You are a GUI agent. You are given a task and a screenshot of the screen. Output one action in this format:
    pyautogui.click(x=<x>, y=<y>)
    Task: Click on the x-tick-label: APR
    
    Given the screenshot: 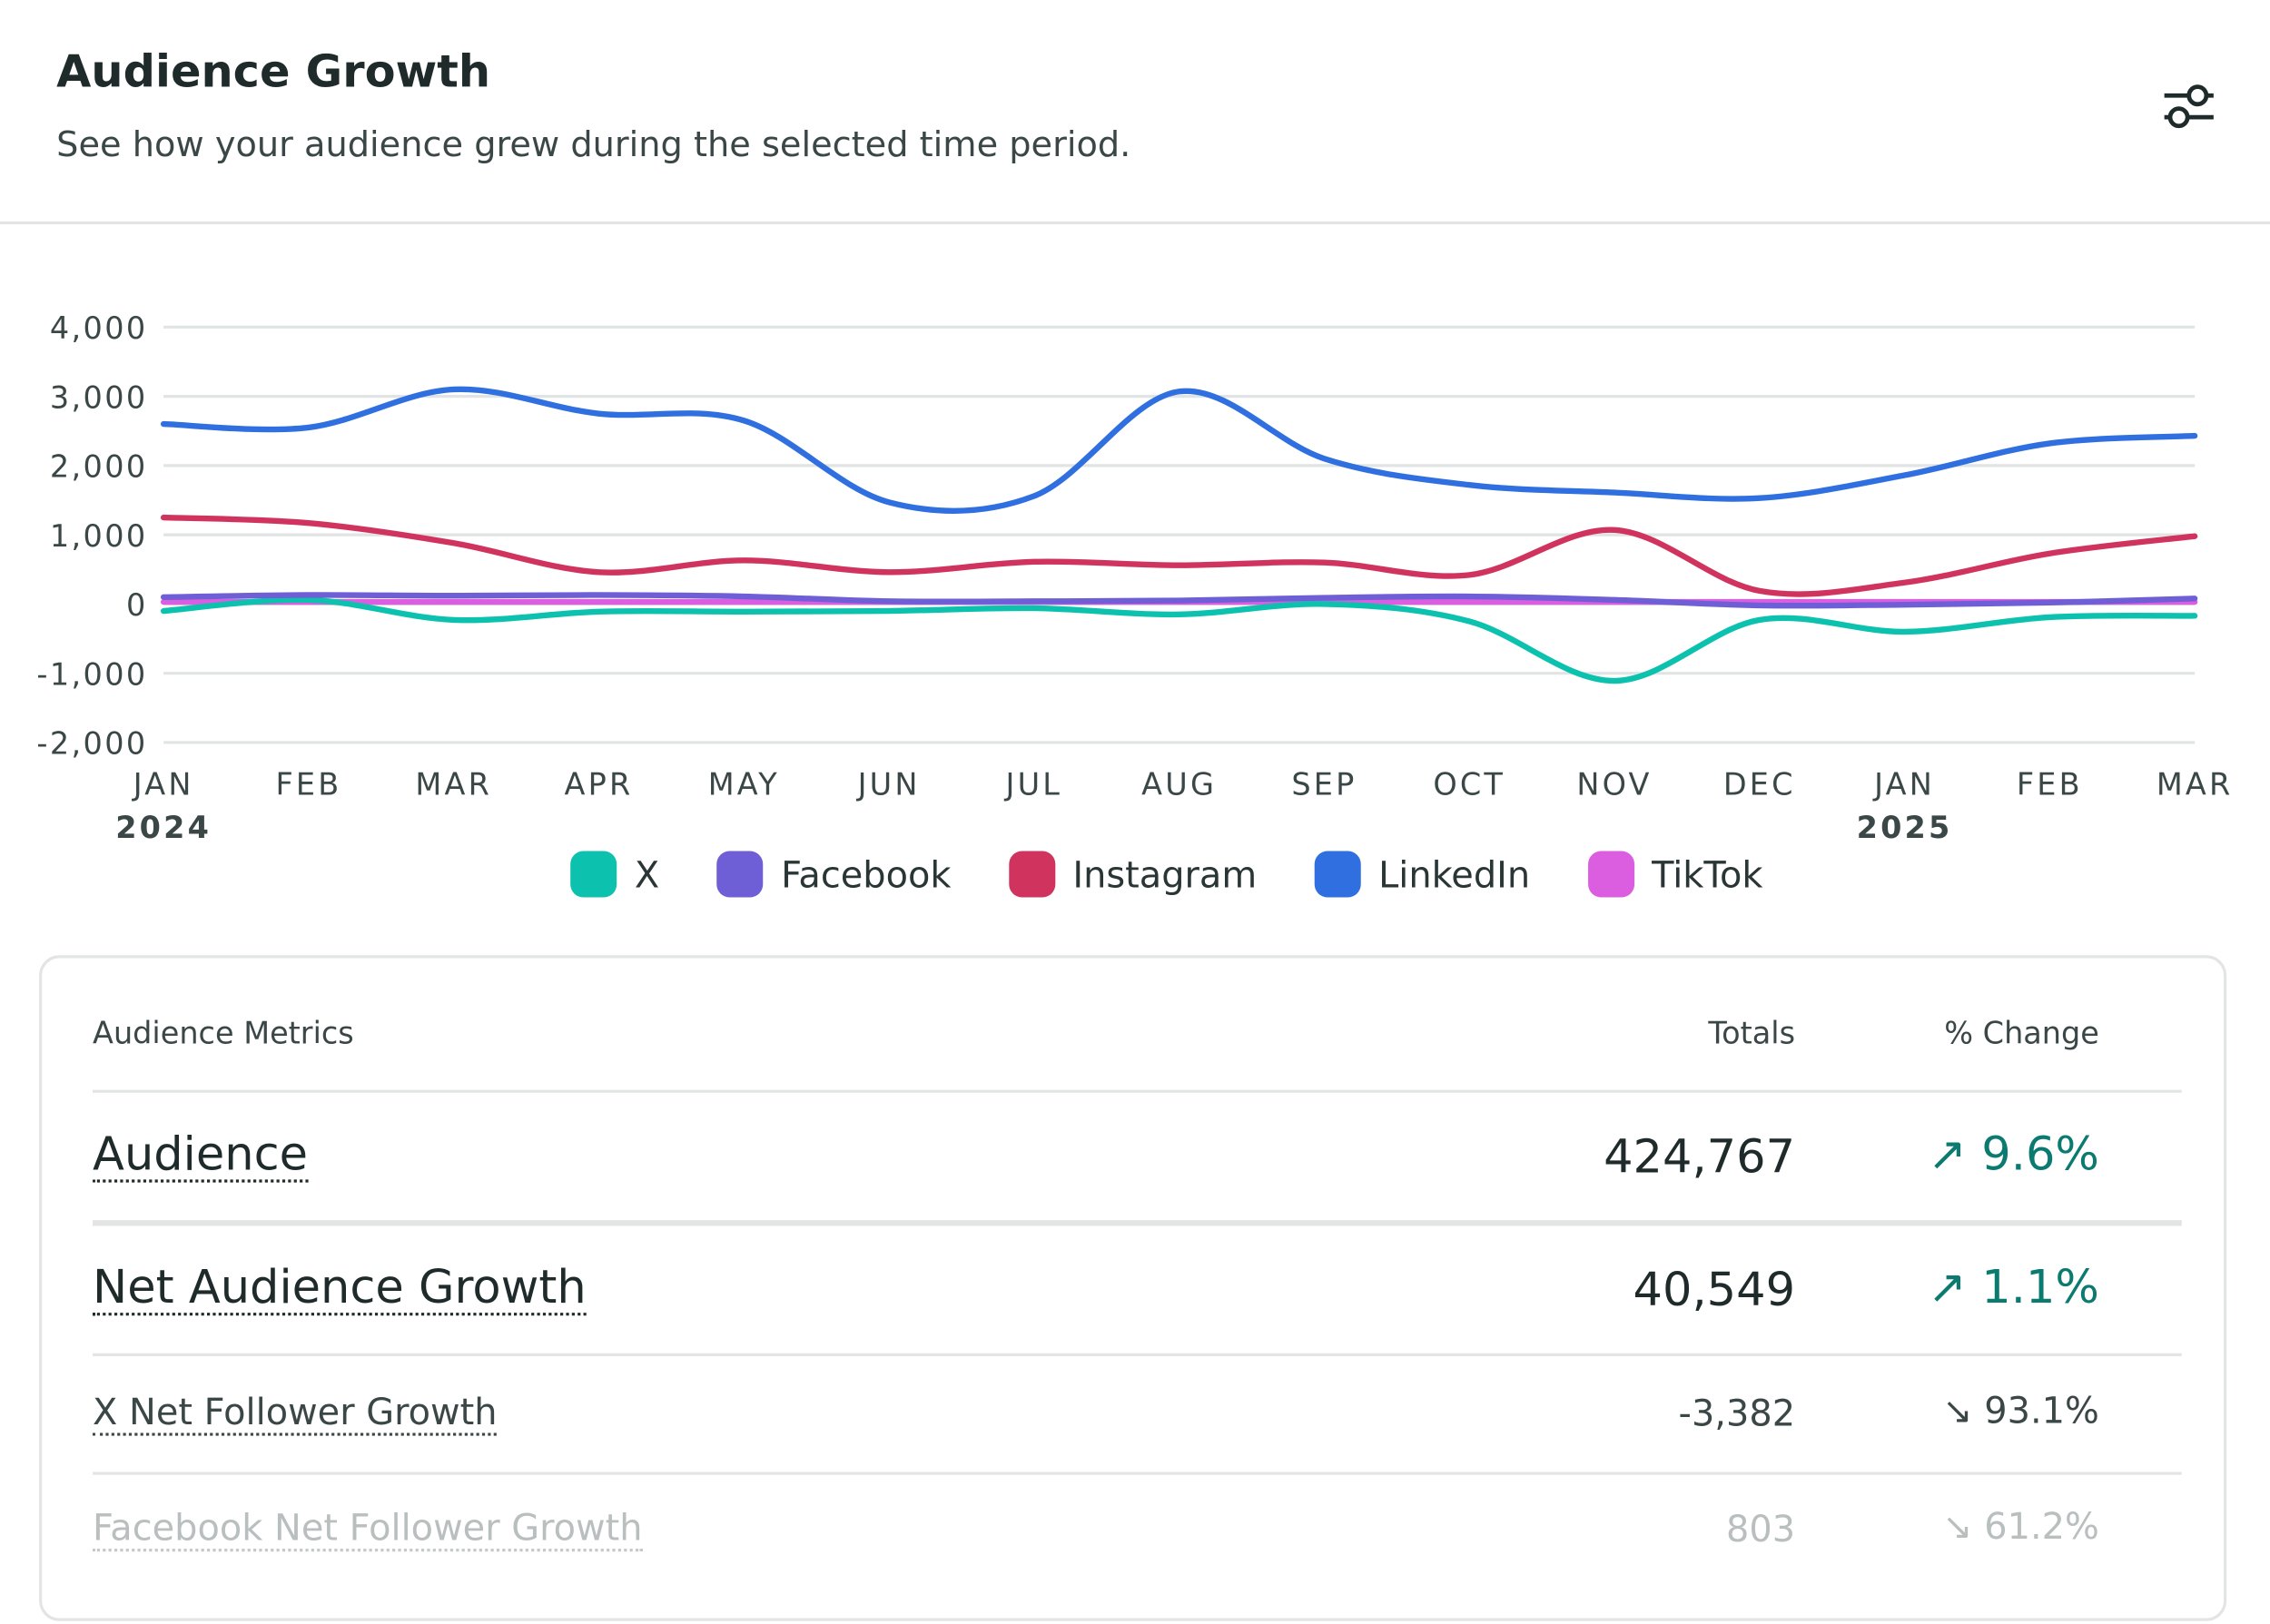 What is the action you would take?
    pyautogui.click(x=599, y=784)
    